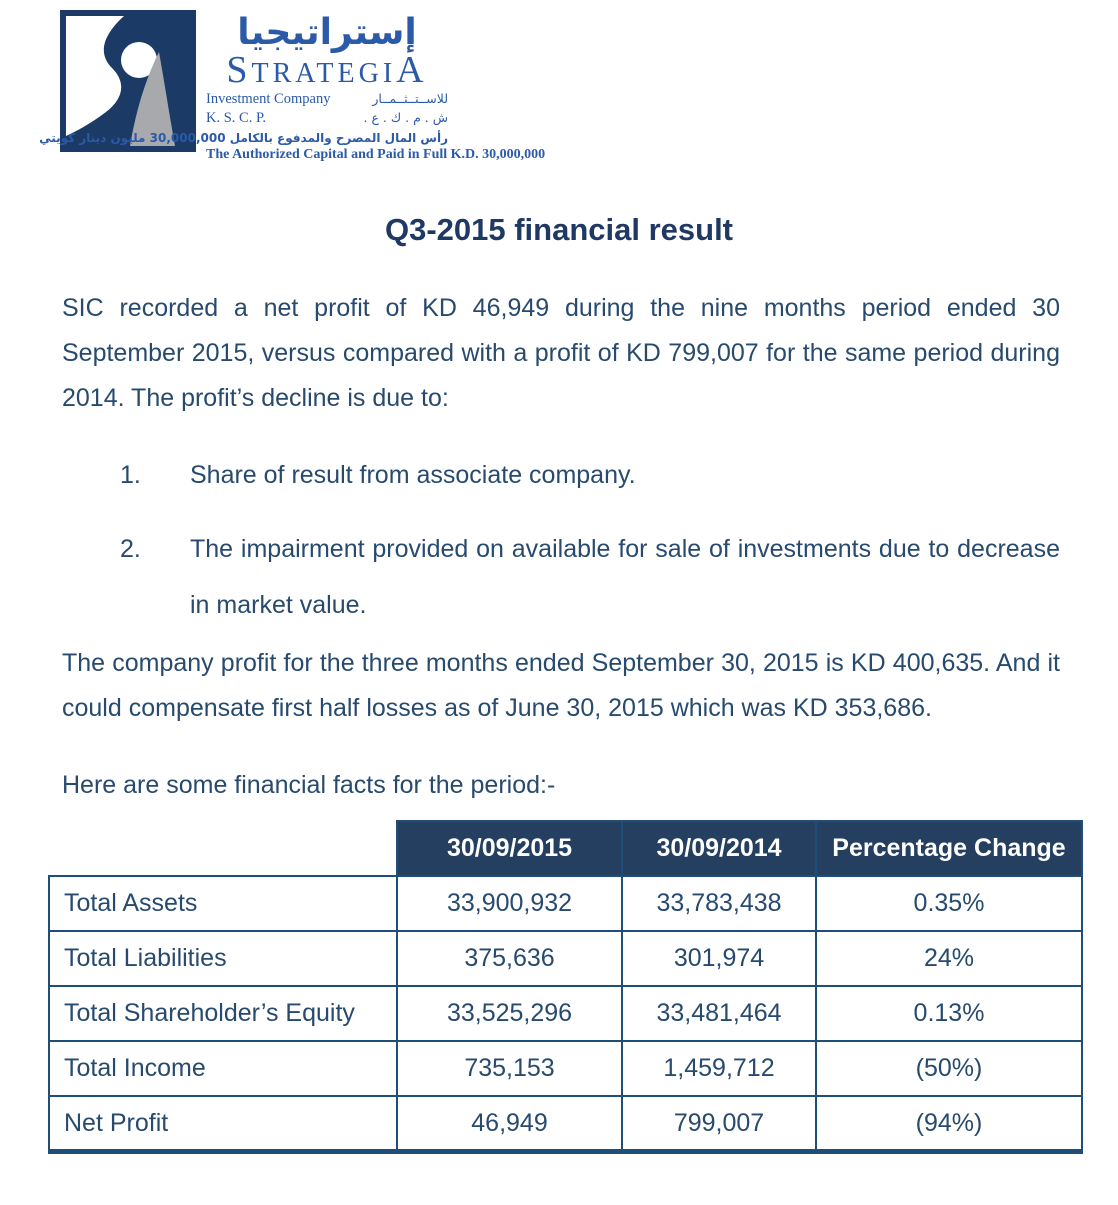  What do you see at coordinates (719, 959) in the screenshot?
I see `value-2014: 301,974` at bounding box center [719, 959].